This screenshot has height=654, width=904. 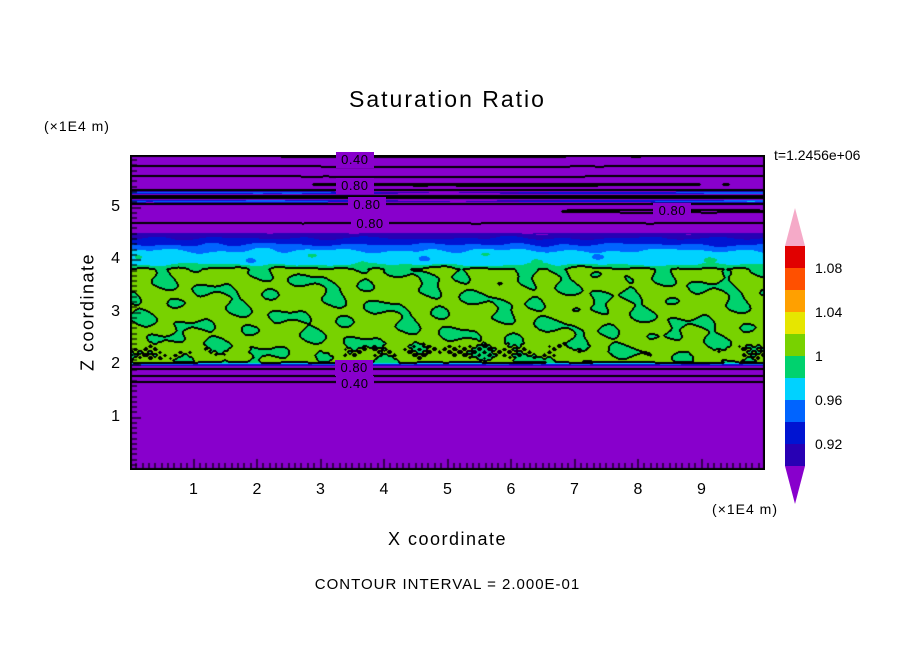 I want to click on z-tick-label: 2, so click(x=115, y=363).